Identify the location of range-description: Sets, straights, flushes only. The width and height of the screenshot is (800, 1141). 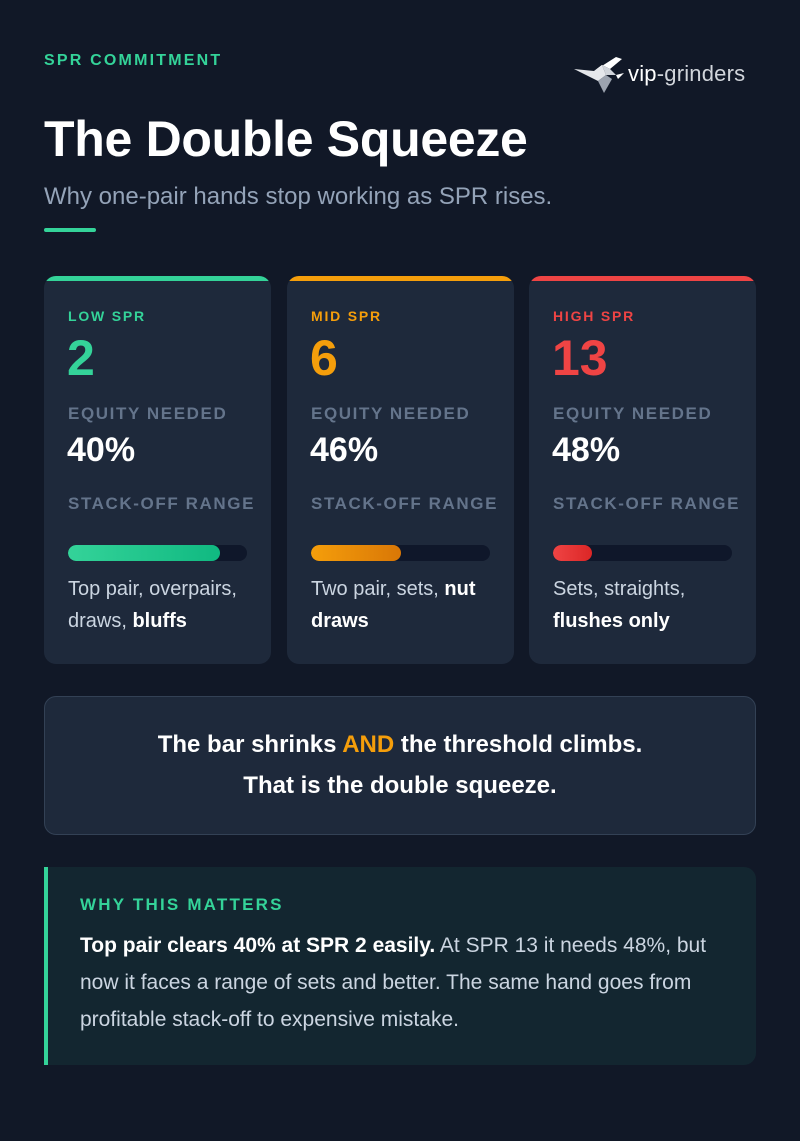
(619, 605).